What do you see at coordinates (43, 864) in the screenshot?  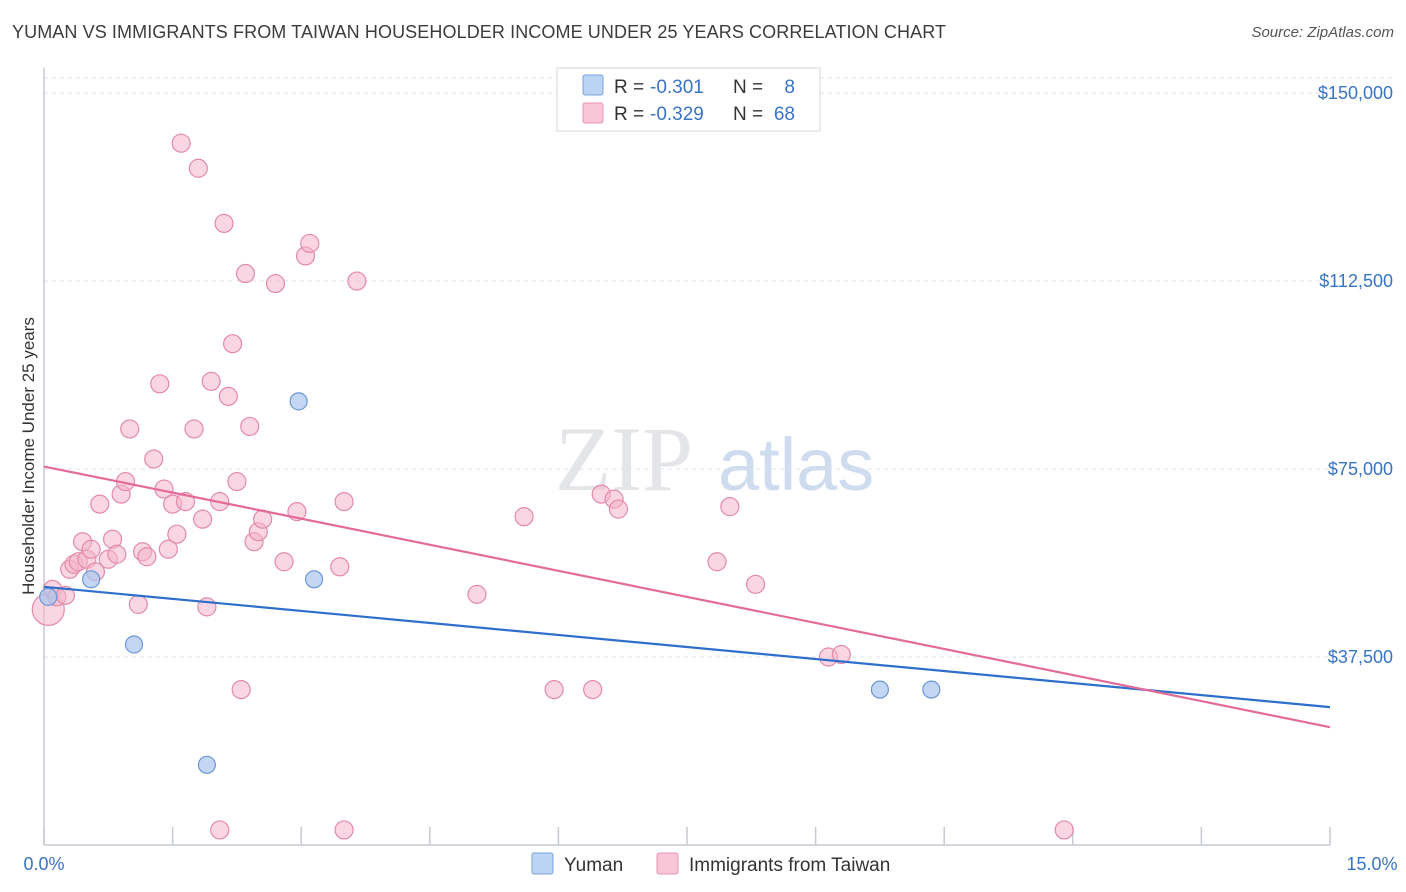 I see `x-tick-label-min: 0.0%` at bounding box center [43, 864].